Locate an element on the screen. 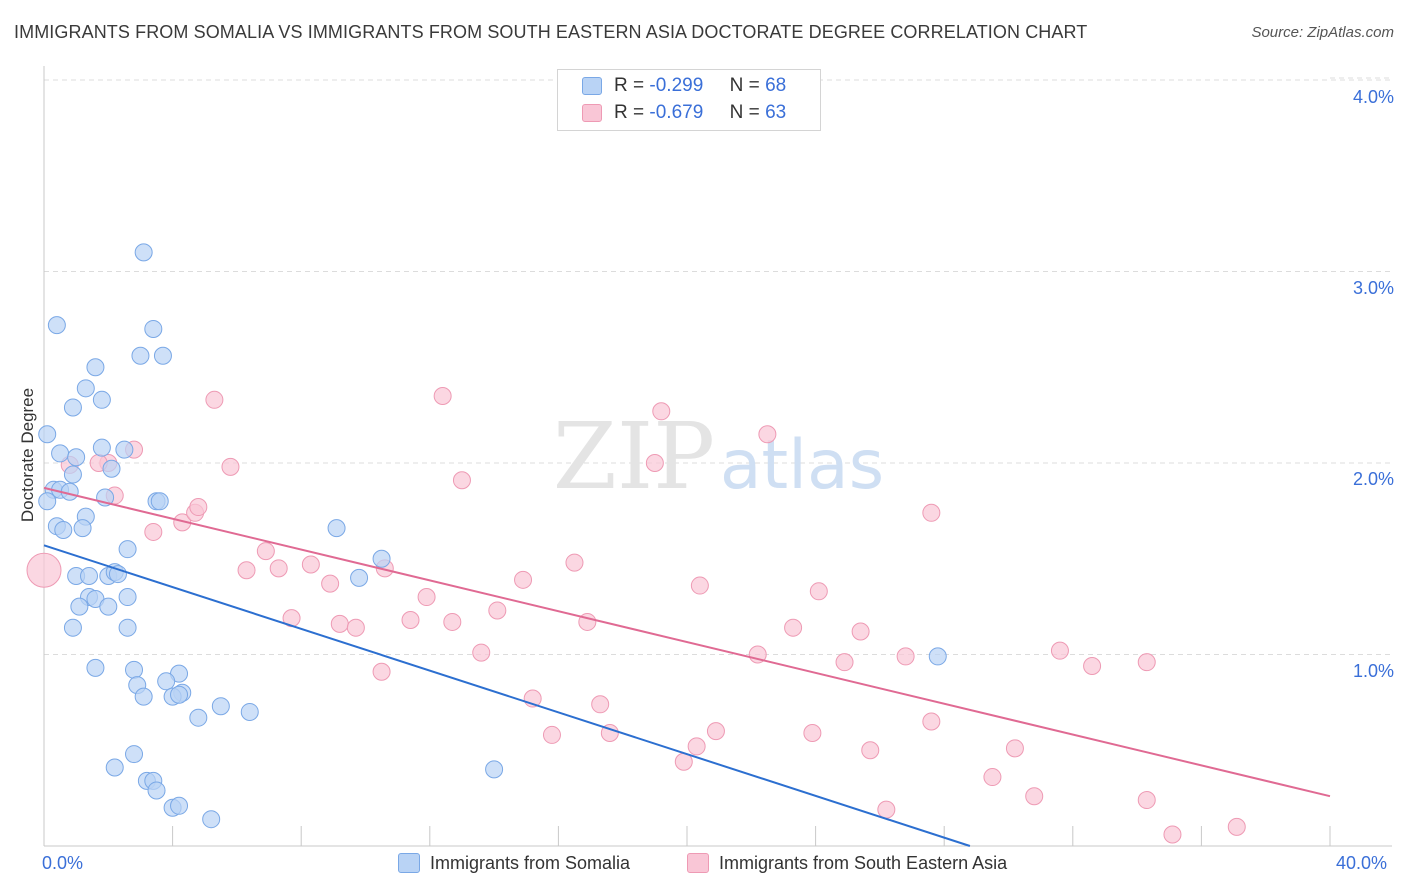 The image size is (1406, 892). correlation-legend: R = -0.299 N = 68 R = -0.679 N = 63 is located at coordinates (689, 100).